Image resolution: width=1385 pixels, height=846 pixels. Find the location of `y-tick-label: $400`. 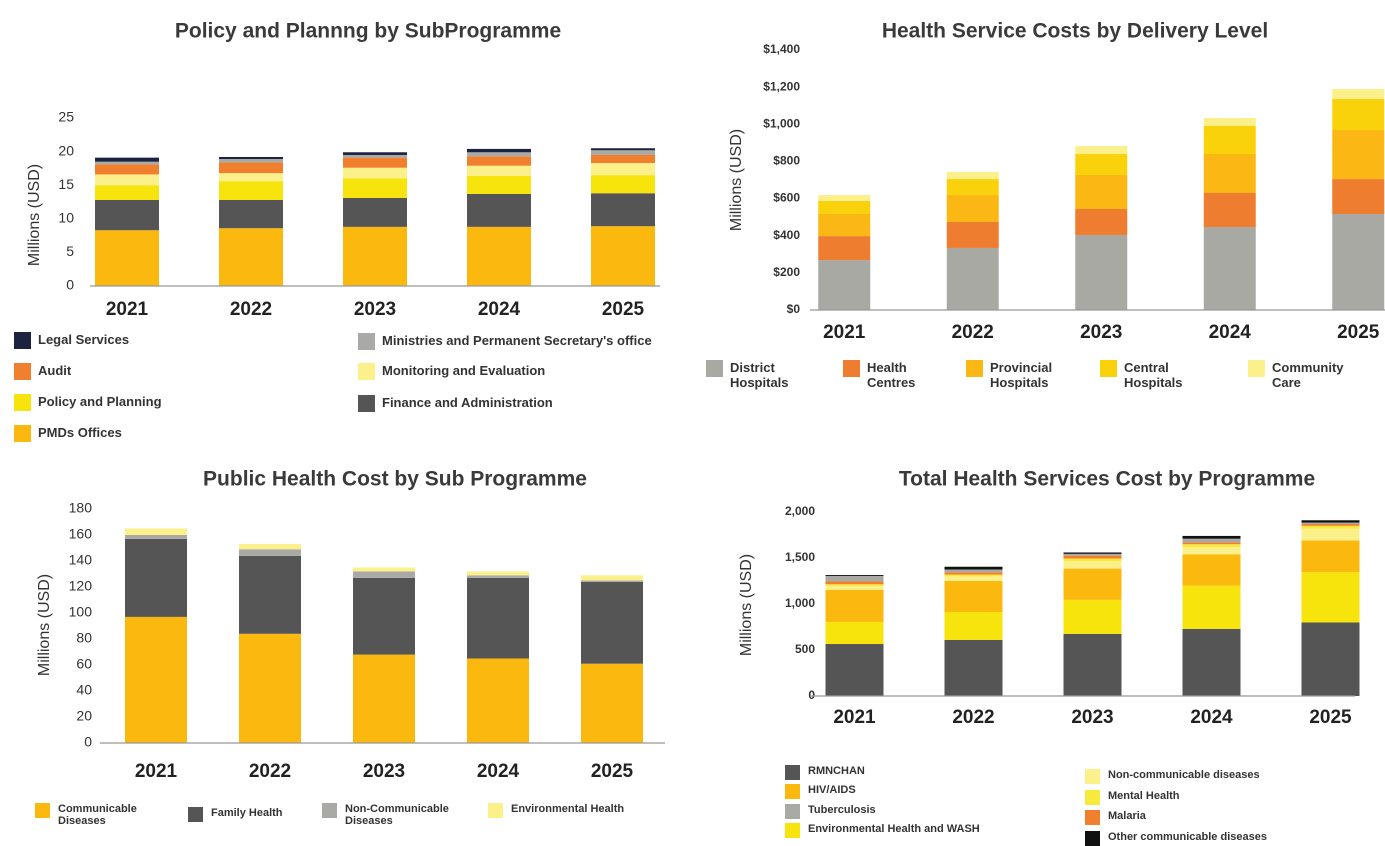

y-tick-label: $400 is located at coordinates (786, 235).